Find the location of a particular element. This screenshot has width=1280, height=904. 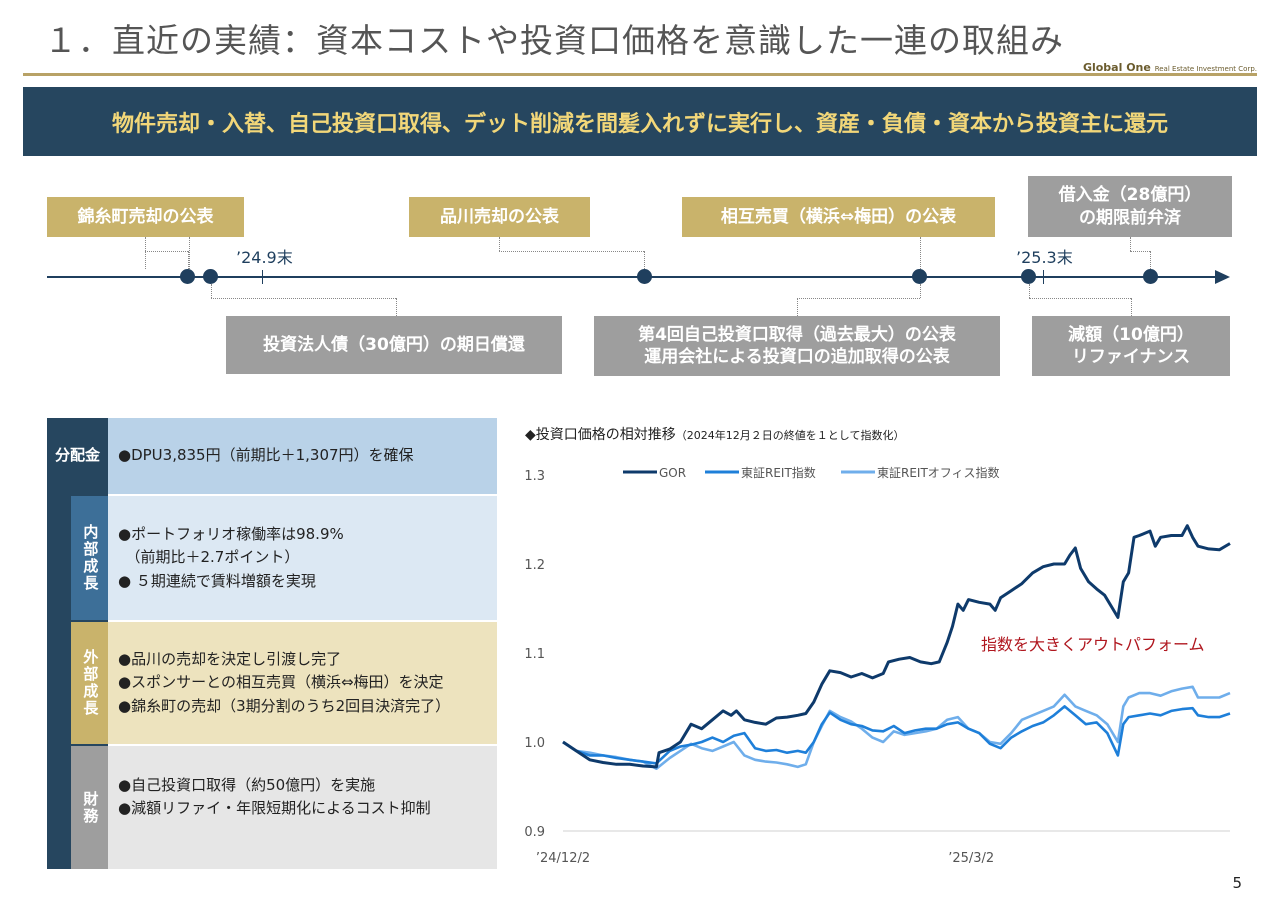

internal-item: （前期比＋2.7ポイント） is located at coordinates (209, 557).